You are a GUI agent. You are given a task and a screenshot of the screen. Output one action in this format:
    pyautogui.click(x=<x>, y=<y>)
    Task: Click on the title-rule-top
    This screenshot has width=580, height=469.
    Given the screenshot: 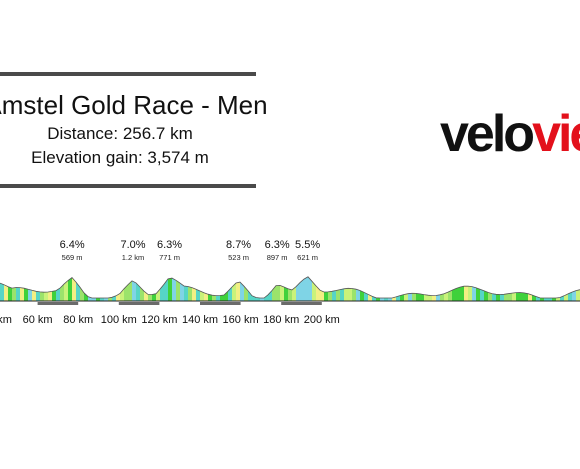 What is the action you would take?
    pyautogui.click(x=128, y=74)
    